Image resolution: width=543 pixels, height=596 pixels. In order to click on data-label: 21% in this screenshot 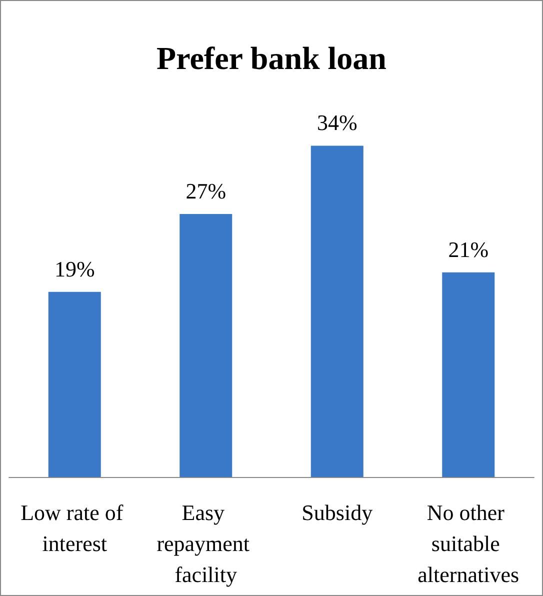, I will do `click(468, 249)`.